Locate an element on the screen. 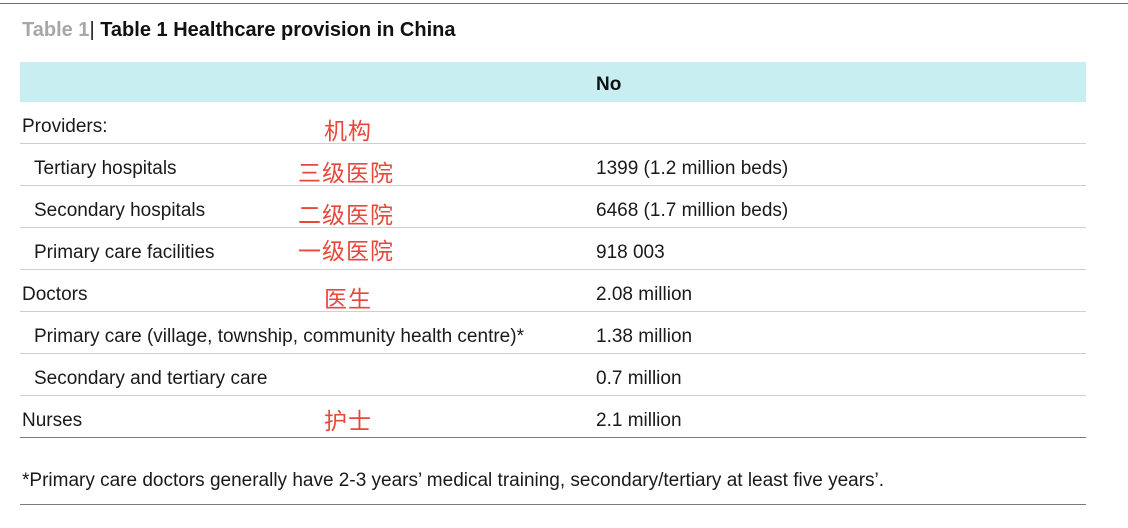 Image resolution: width=1128 pixels, height=528 pixels. table-row: Doctors 医生 2.08 million is located at coordinates (553, 291).